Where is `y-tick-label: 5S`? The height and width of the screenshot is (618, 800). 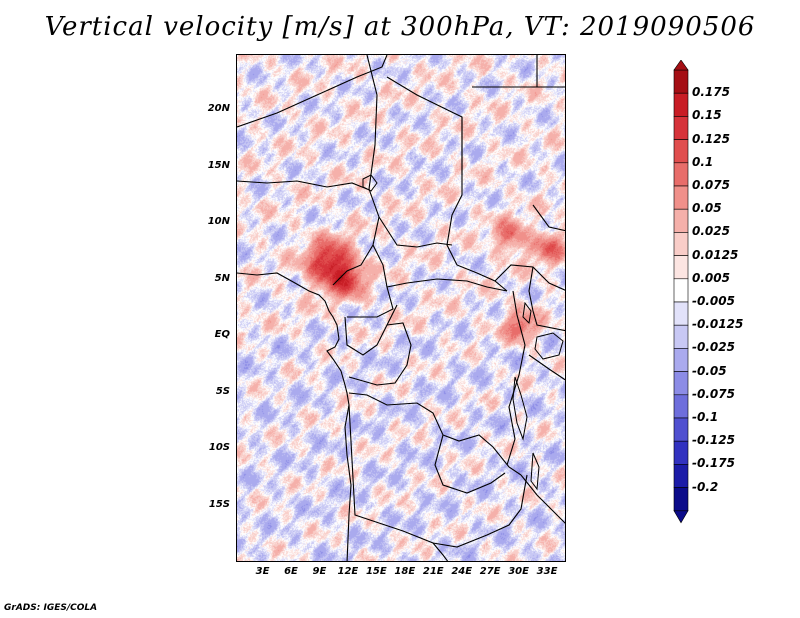 y-tick-label: 5S is located at coordinates (222, 391).